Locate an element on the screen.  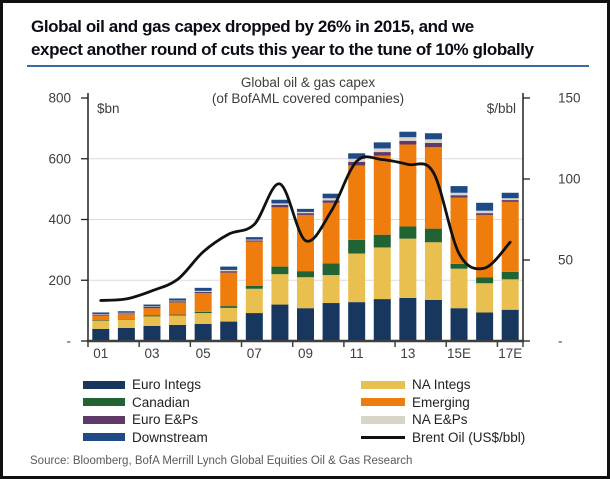
x-axis-label-13: 13 is located at coordinates (407, 353).